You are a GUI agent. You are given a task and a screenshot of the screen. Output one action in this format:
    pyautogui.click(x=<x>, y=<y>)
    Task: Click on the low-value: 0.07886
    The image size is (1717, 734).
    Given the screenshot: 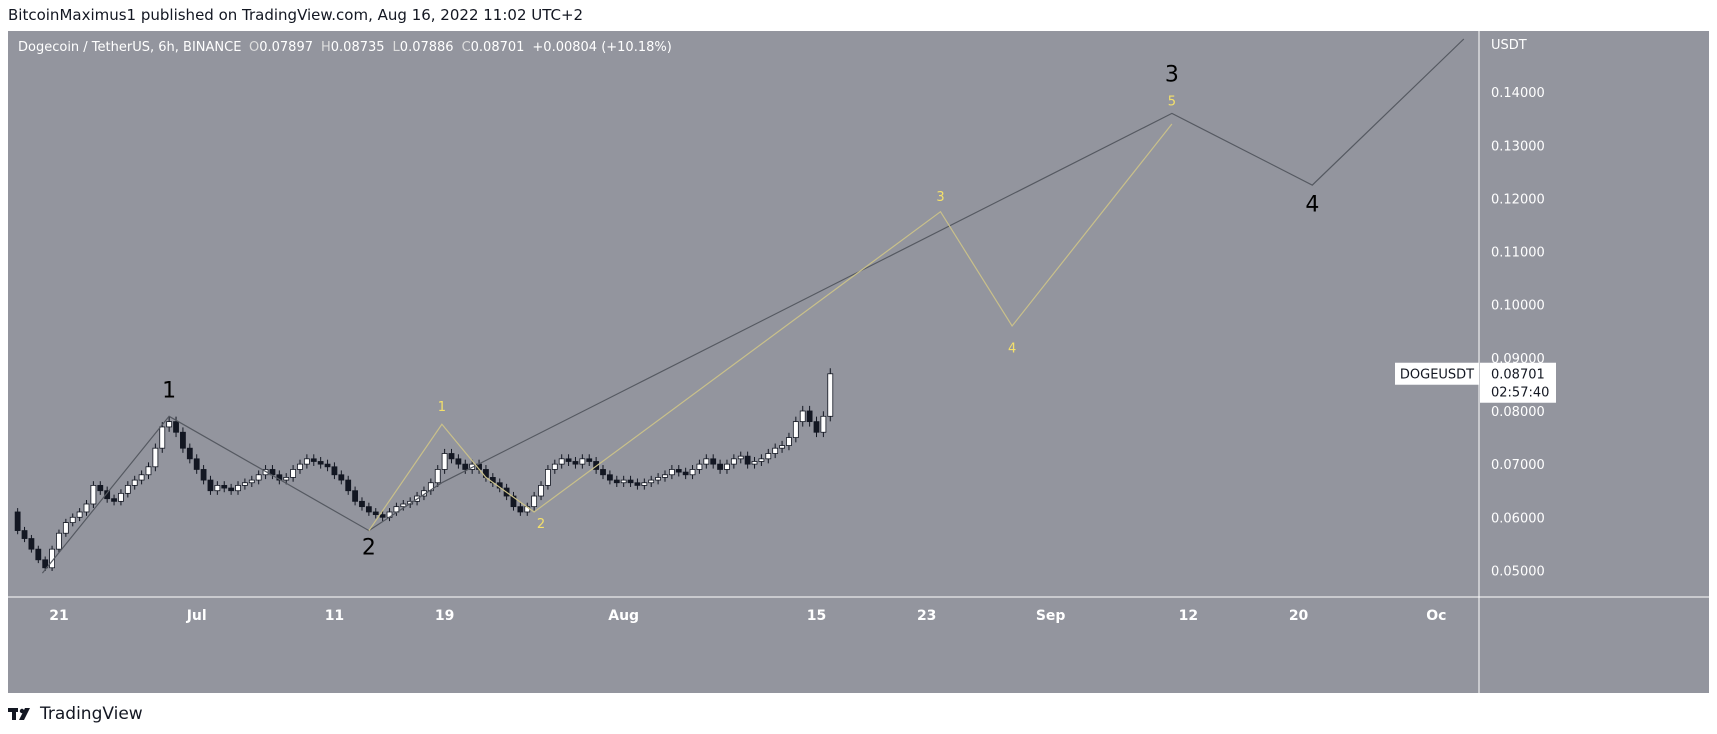 What is the action you would take?
    pyautogui.click(x=427, y=47)
    